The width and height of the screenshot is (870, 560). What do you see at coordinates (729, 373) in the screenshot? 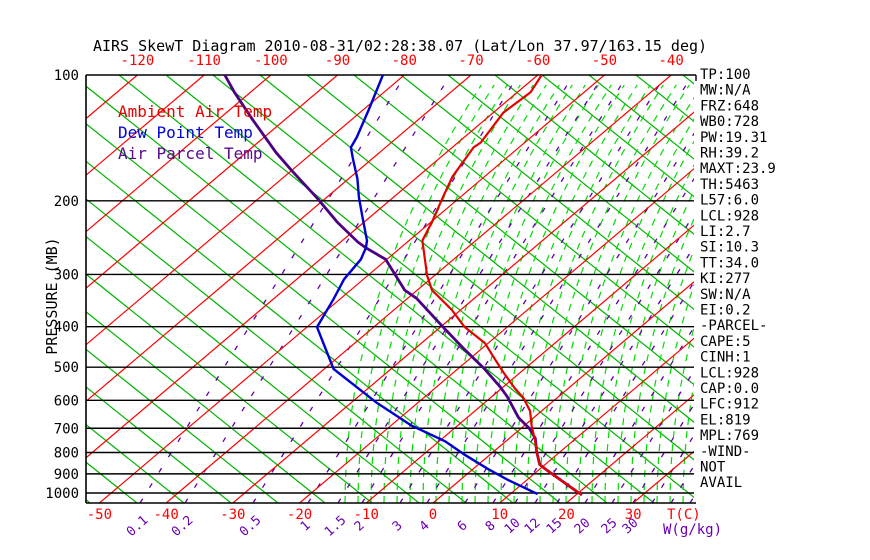
I see `stats-line: LCL:928` at bounding box center [729, 373].